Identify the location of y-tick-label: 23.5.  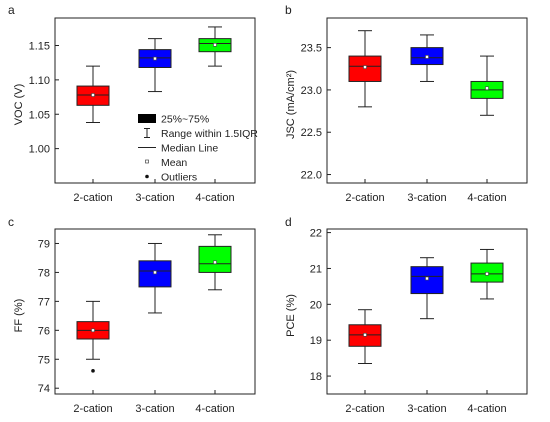
(311, 49).